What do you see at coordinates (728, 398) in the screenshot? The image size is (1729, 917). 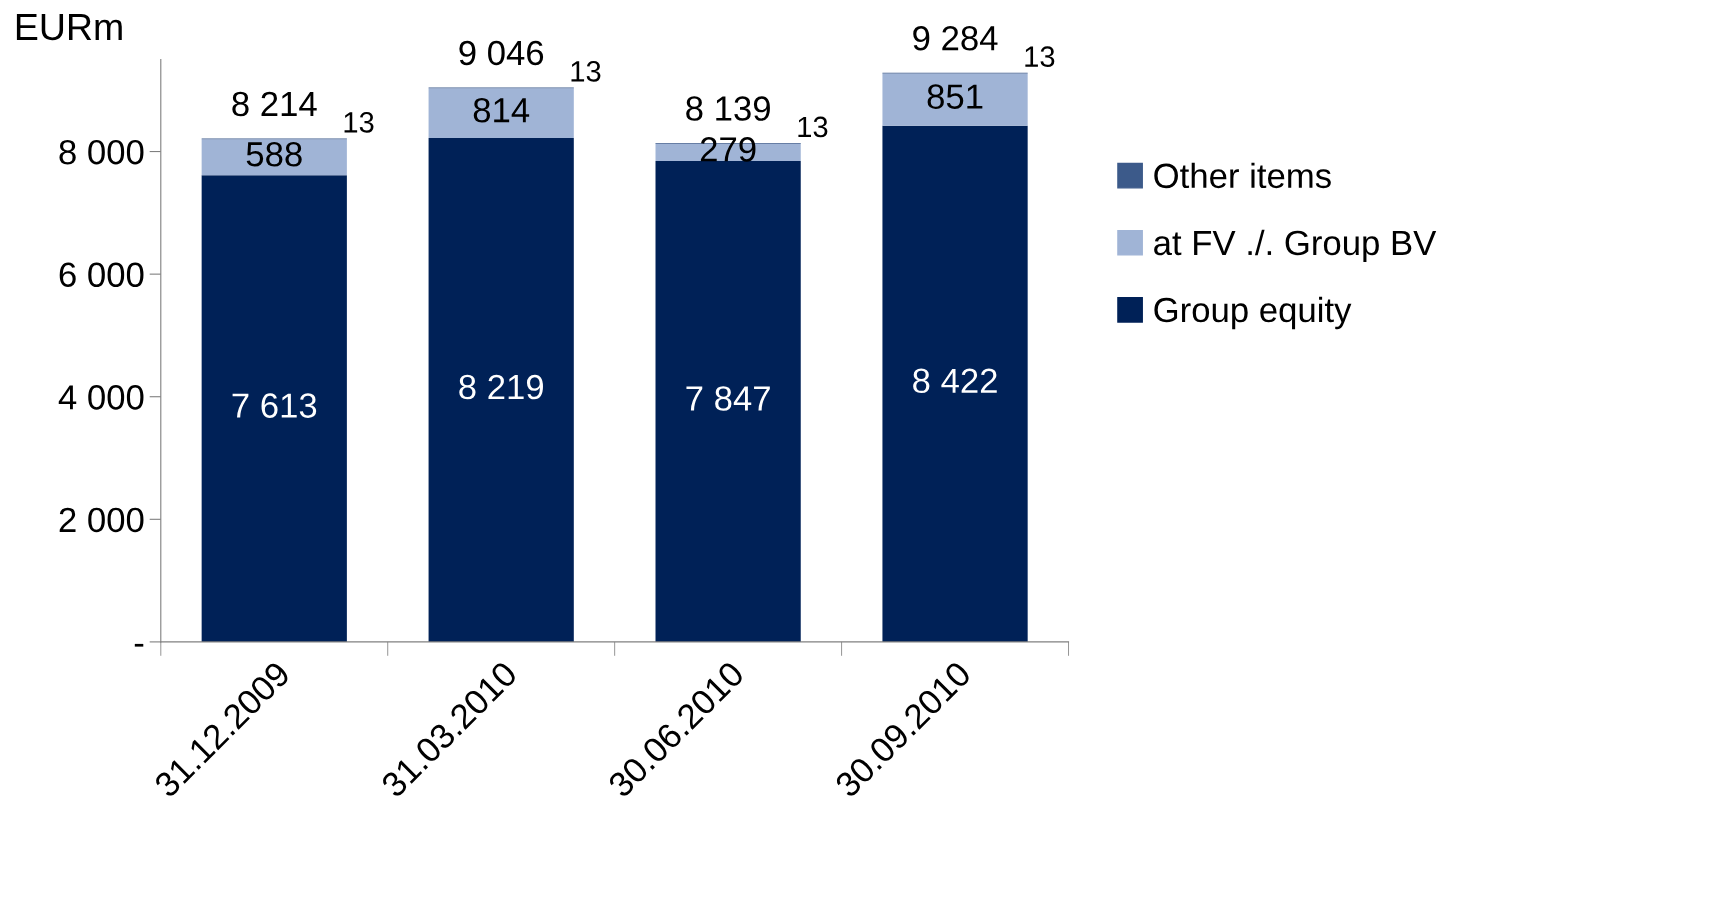 I see `data-label: 7 847` at bounding box center [728, 398].